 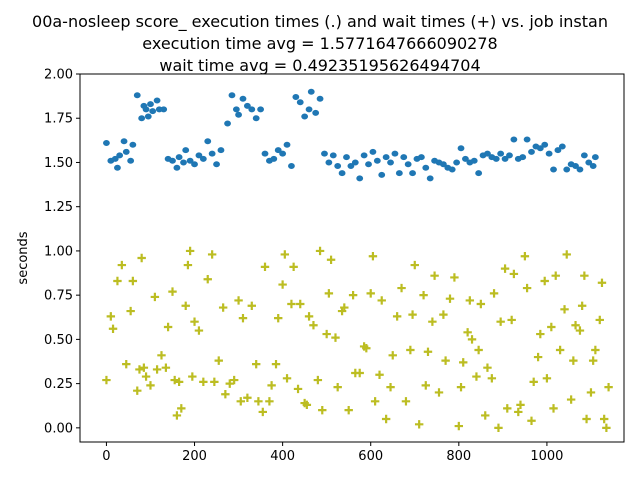 What do you see at coordinates (58, 119) in the screenshot?
I see `y-tick-label: 1.75` at bounding box center [58, 119].